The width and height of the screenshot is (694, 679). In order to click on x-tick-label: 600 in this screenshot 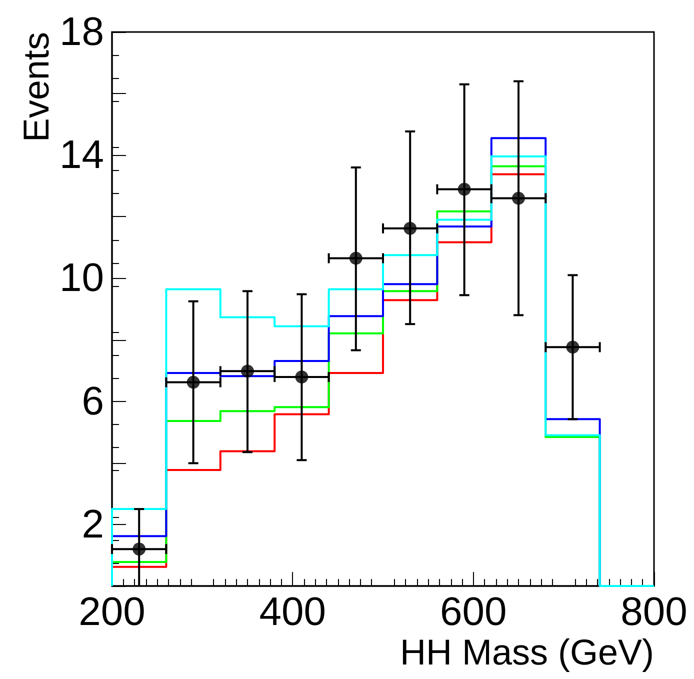, I will do `click(473, 612)`.